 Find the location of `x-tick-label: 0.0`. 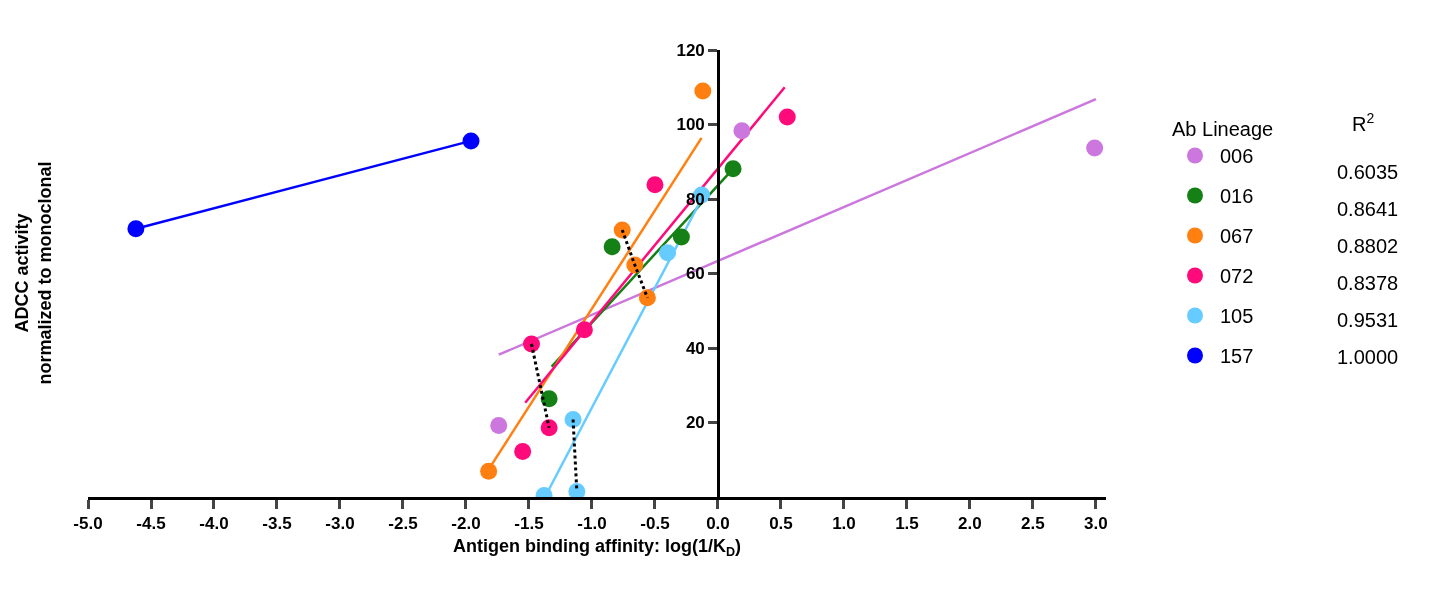

x-tick-label: 0.0 is located at coordinates (718, 524).